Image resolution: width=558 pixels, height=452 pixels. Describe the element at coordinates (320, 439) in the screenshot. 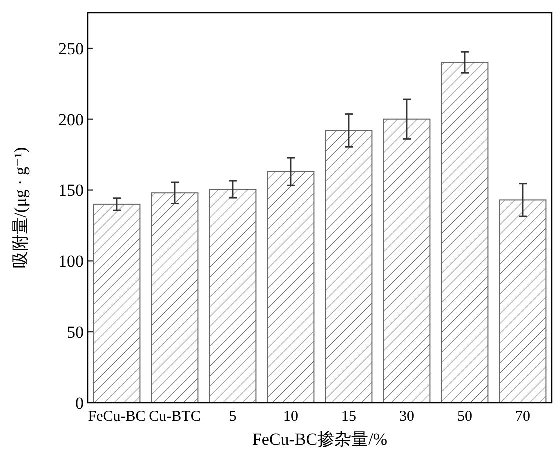

I see `x-axis-title: FeCu-BC掺杂量/%` at that location.